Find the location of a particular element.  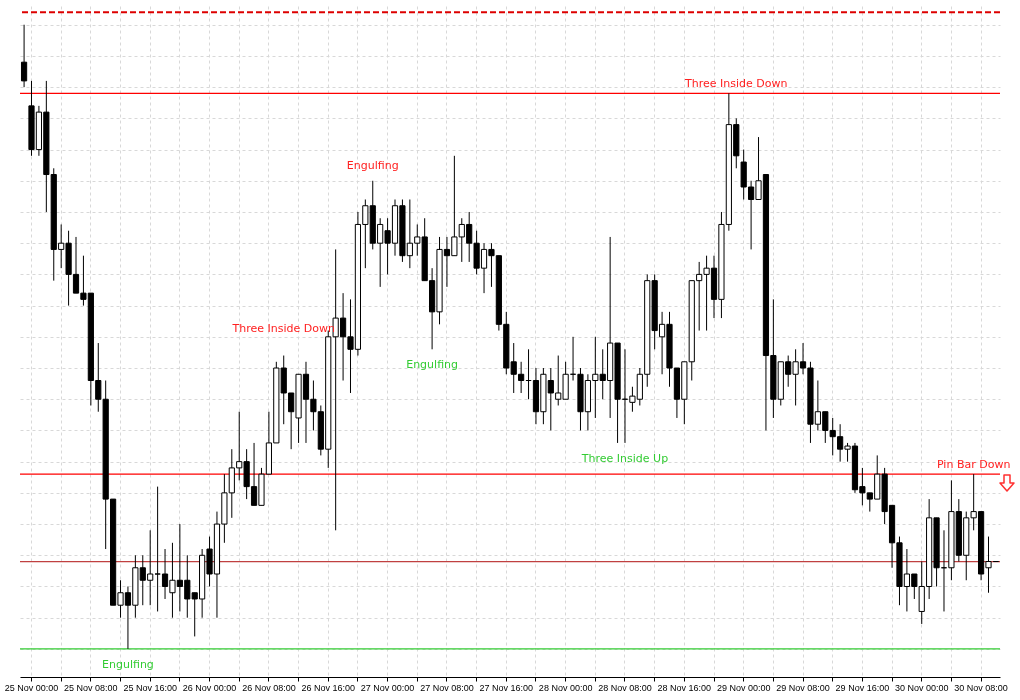

x-tick-label: 26 Nov 00:00 is located at coordinates (209, 687).